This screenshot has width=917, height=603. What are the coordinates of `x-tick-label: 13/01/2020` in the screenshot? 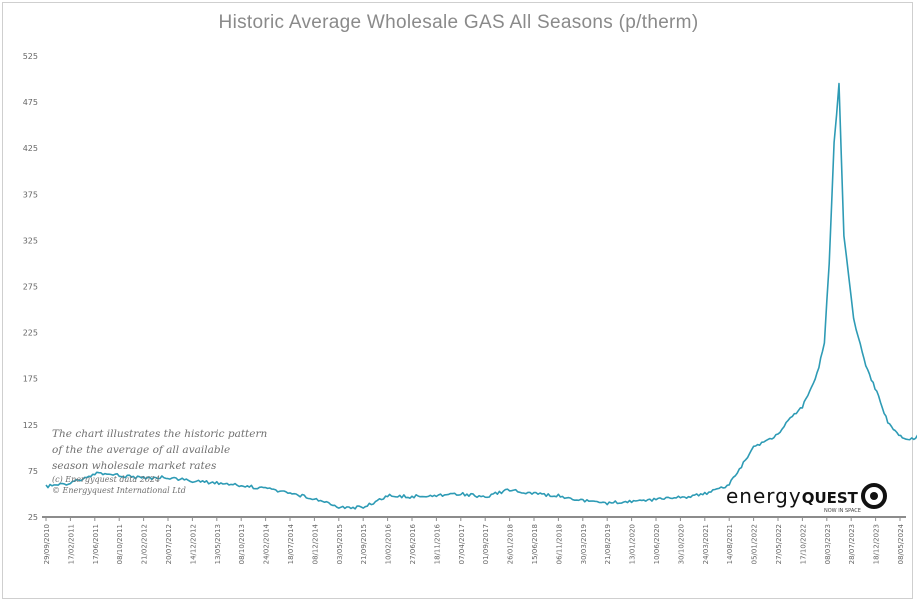 It's located at (633, 544).